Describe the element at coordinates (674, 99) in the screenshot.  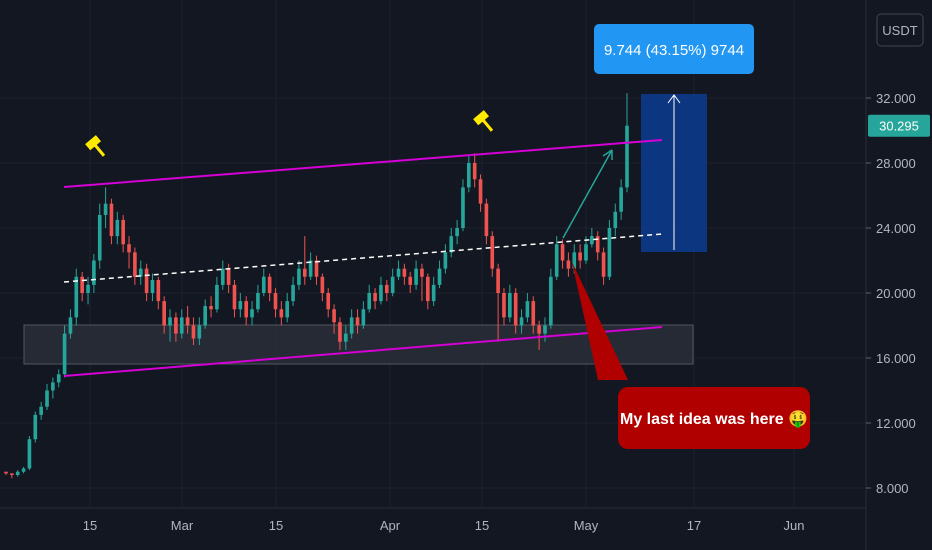
I see `range-arrow-head` at that location.